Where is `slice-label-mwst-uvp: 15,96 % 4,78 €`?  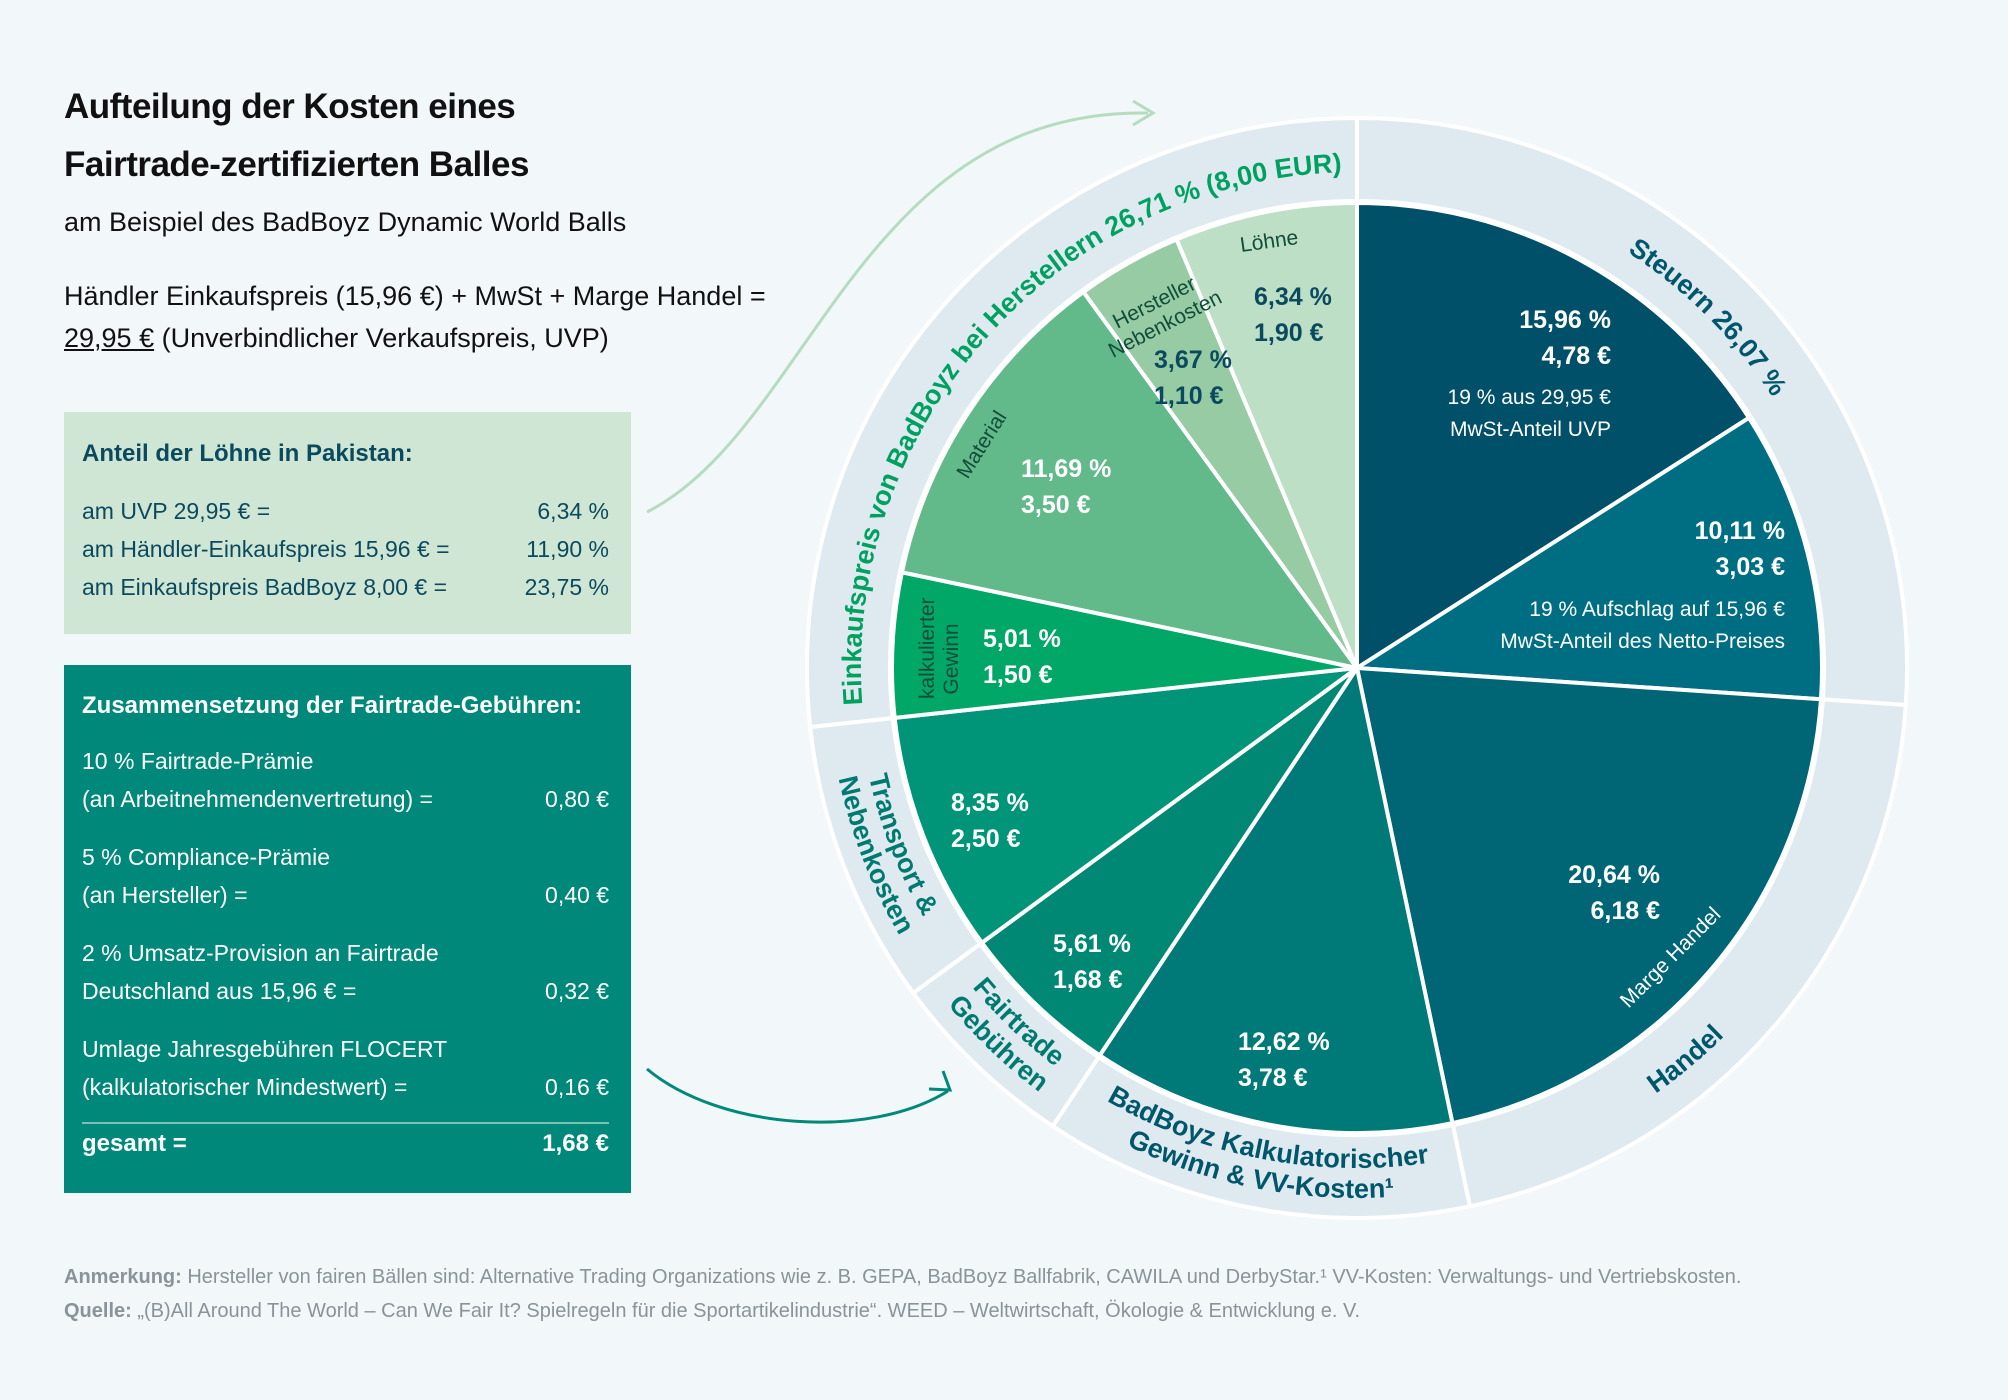
slice-label-mwst-uvp: 15,96 % 4,78 € is located at coordinates (1565, 338).